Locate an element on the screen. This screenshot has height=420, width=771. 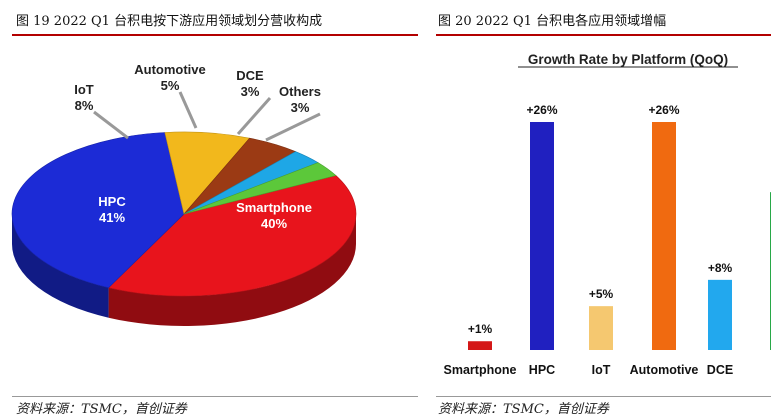
pie-value-smartphone: 40% is located at coordinates (274, 223).